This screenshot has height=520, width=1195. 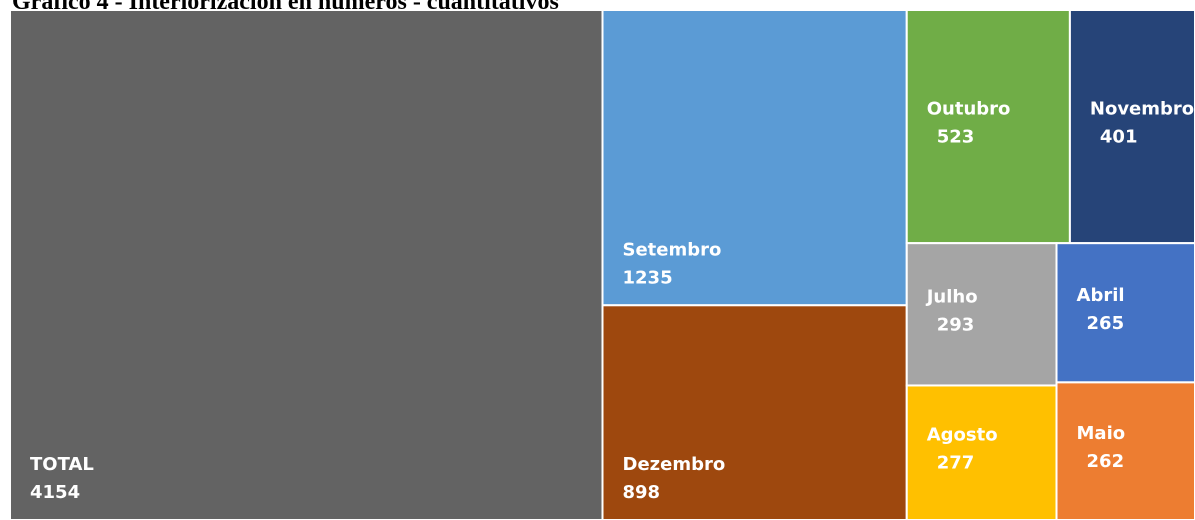 What do you see at coordinates (642, 492) in the screenshot?
I see `value-label: 898` at bounding box center [642, 492].